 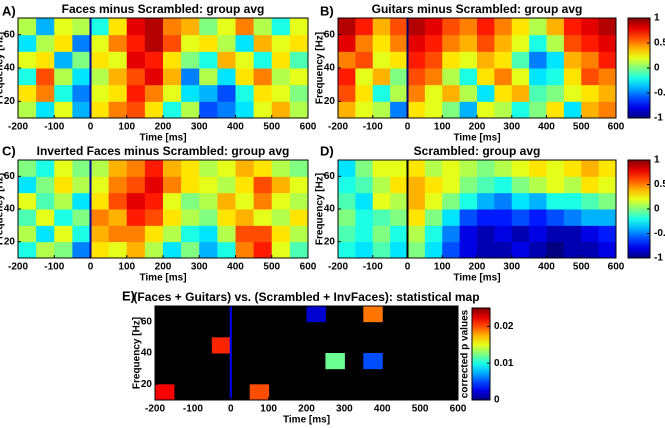 What do you see at coordinates (18, 267) in the screenshot?
I see `x-tick-label: -200` at bounding box center [18, 267].